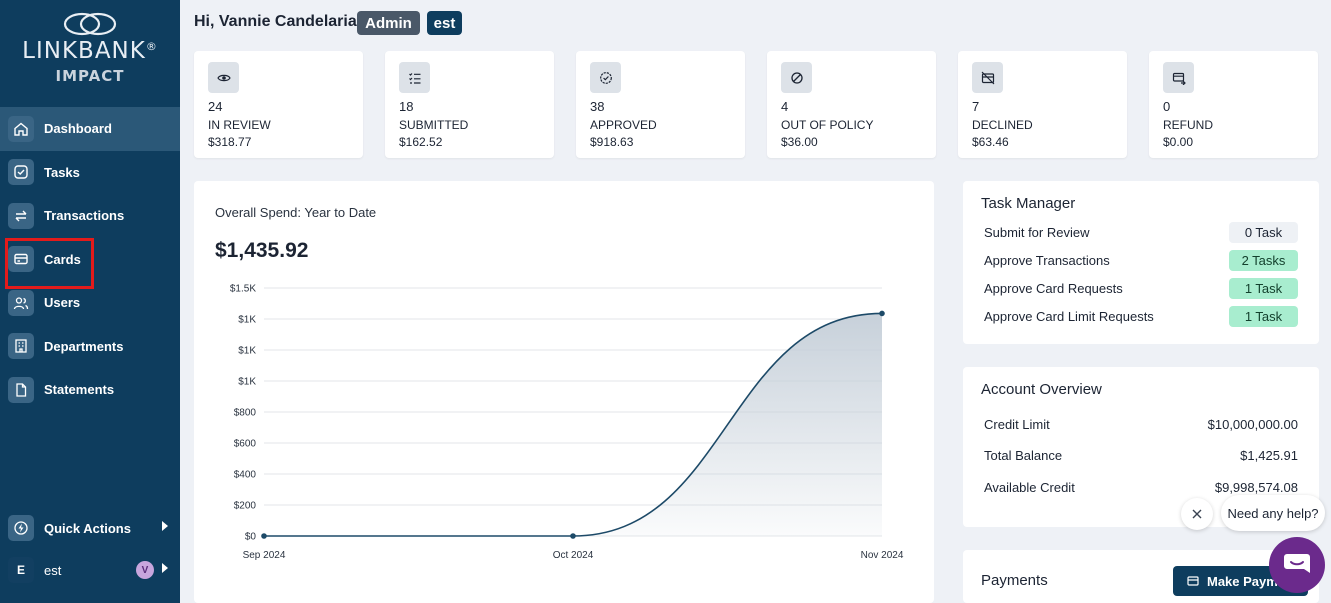 The image size is (1331, 603). I want to click on task-label: Approve Card Requests, so click(1053, 288).